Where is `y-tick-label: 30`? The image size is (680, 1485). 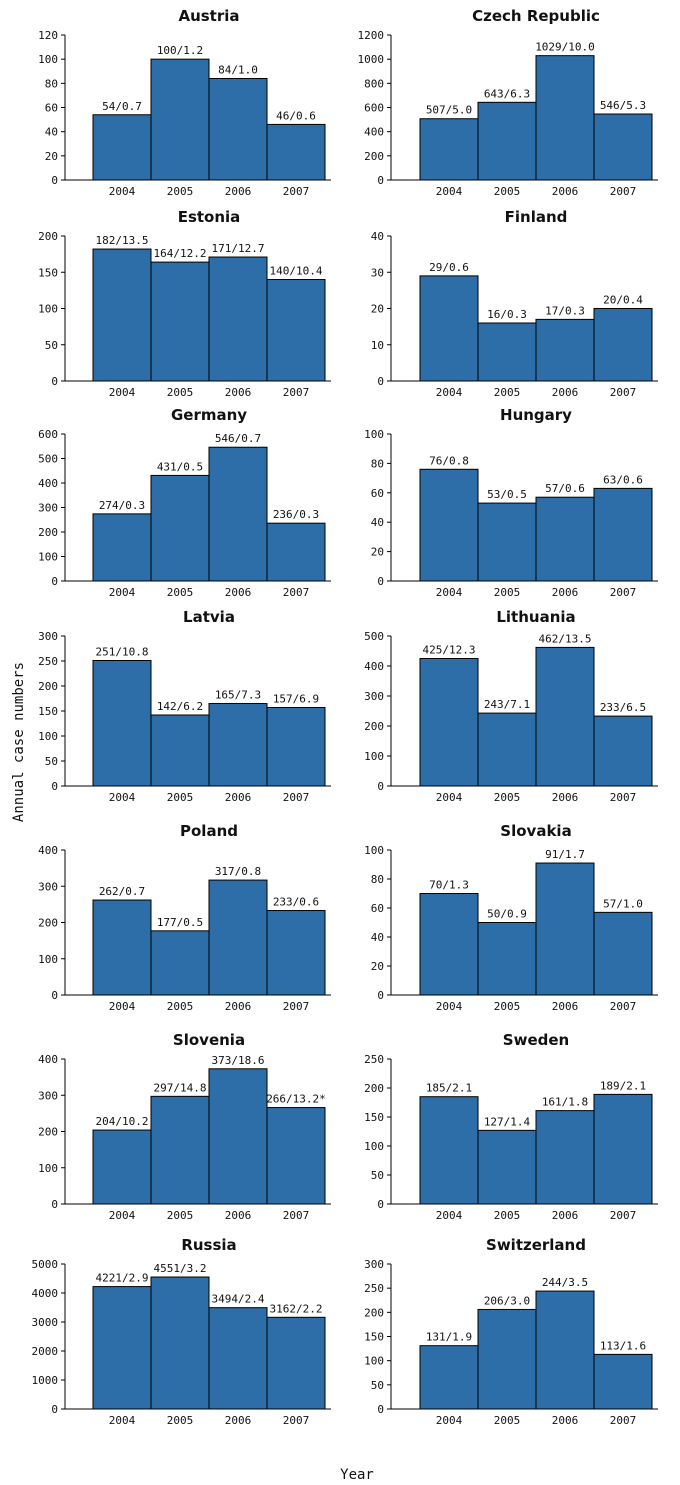 y-tick-label: 30 is located at coordinates (377, 272).